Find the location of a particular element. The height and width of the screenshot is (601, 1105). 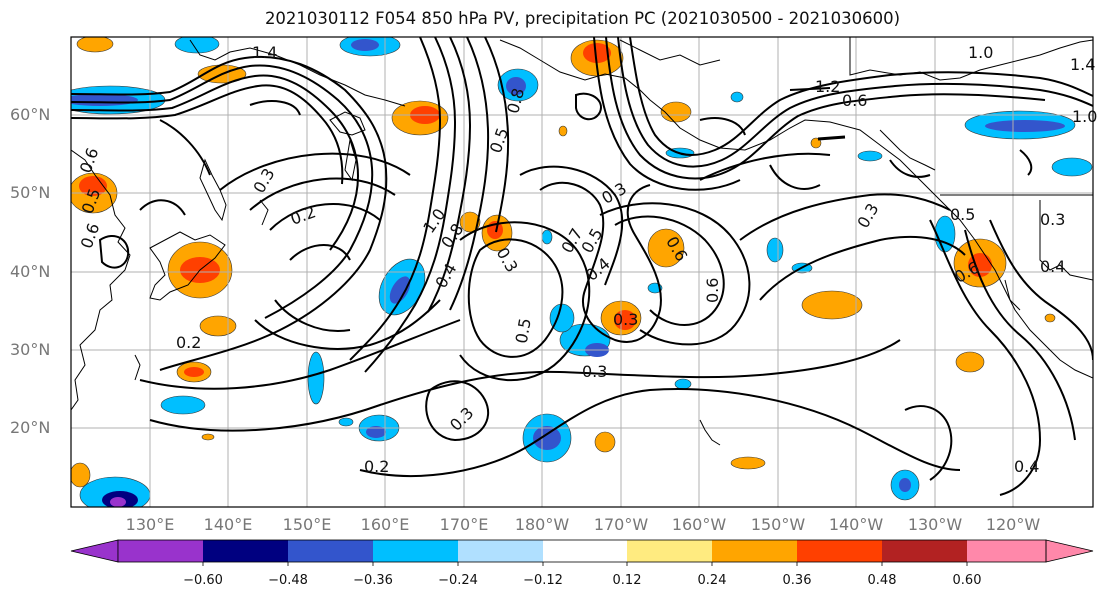

lat-label: 30°N is located at coordinates (30, 349).